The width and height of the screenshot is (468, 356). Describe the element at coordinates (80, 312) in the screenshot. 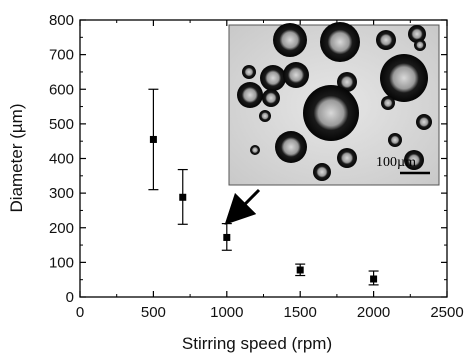

I see `x-tick-label: 0` at that location.